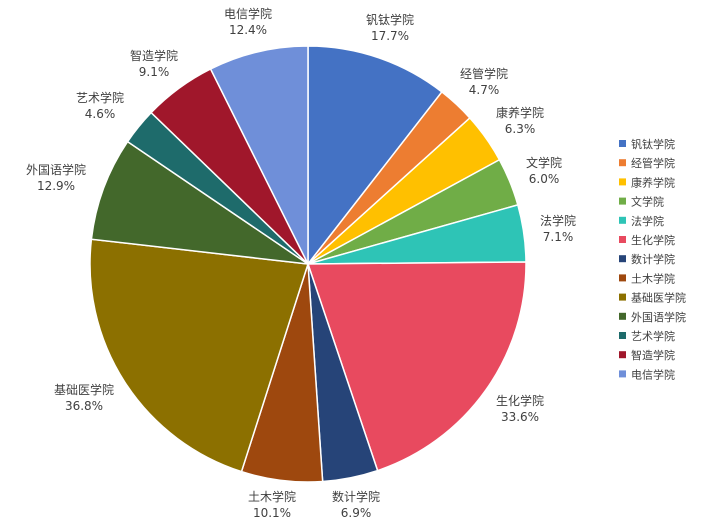  Describe the element at coordinates (84, 389) in the screenshot. I see `slice-label-name: 基础医学院` at that location.